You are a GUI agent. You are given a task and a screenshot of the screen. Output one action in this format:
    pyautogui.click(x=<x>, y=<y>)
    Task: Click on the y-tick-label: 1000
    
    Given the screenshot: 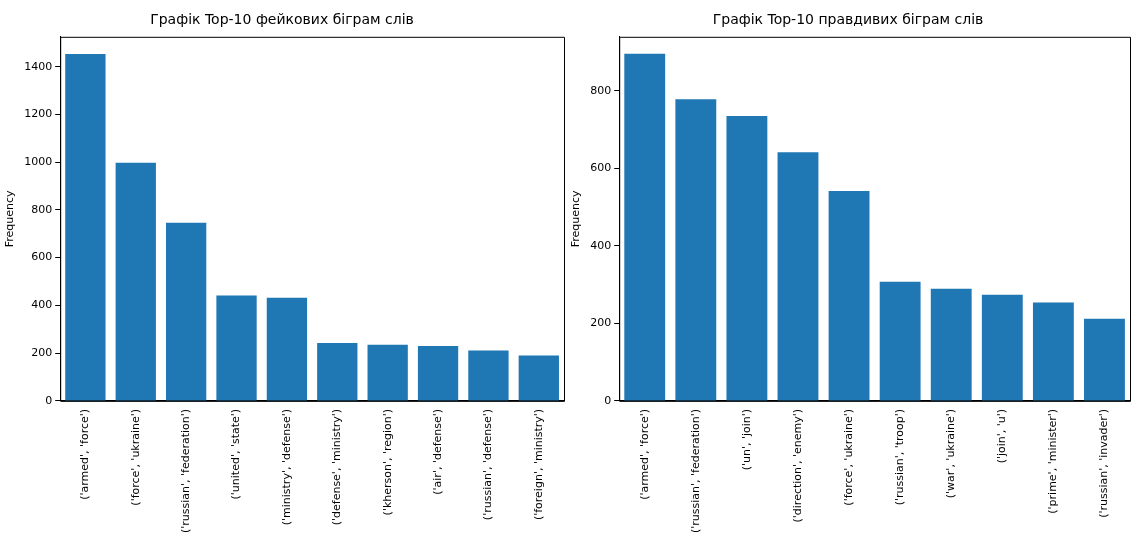 What is the action you would take?
    pyautogui.click(x=38, y=161)
    